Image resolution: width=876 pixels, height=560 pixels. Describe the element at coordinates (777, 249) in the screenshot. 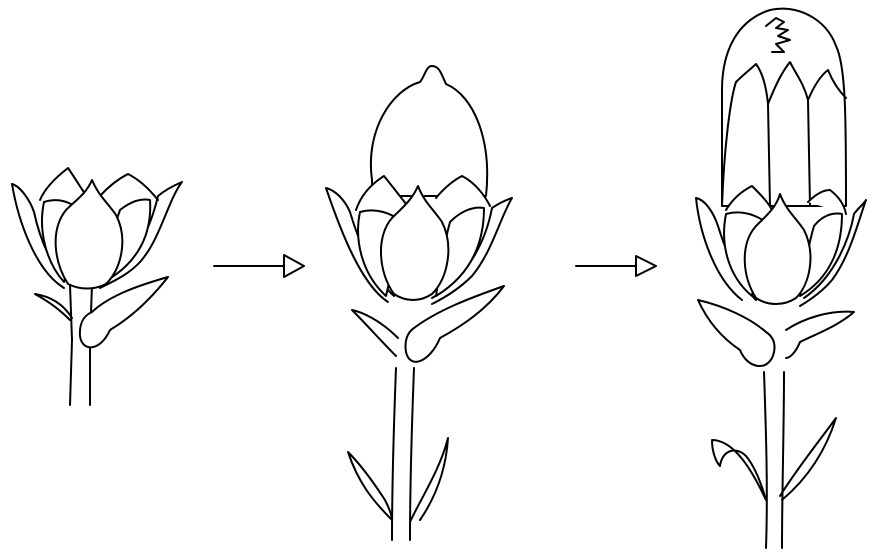

I see `stage-3-center-bud` at that location.